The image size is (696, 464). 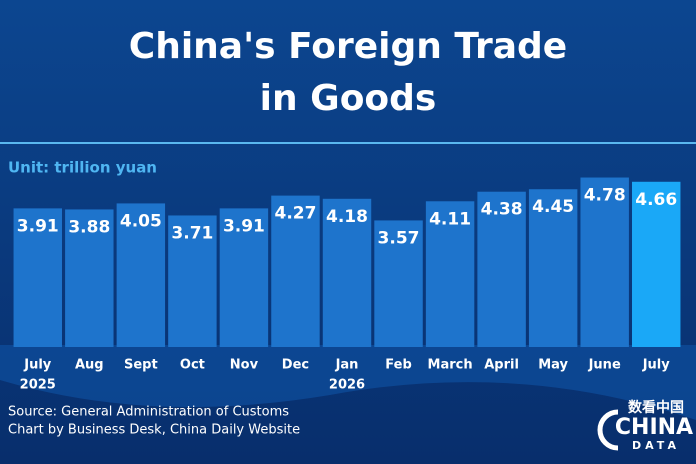 I want to click on value-label: 3.71, so click(x=192, y=233).